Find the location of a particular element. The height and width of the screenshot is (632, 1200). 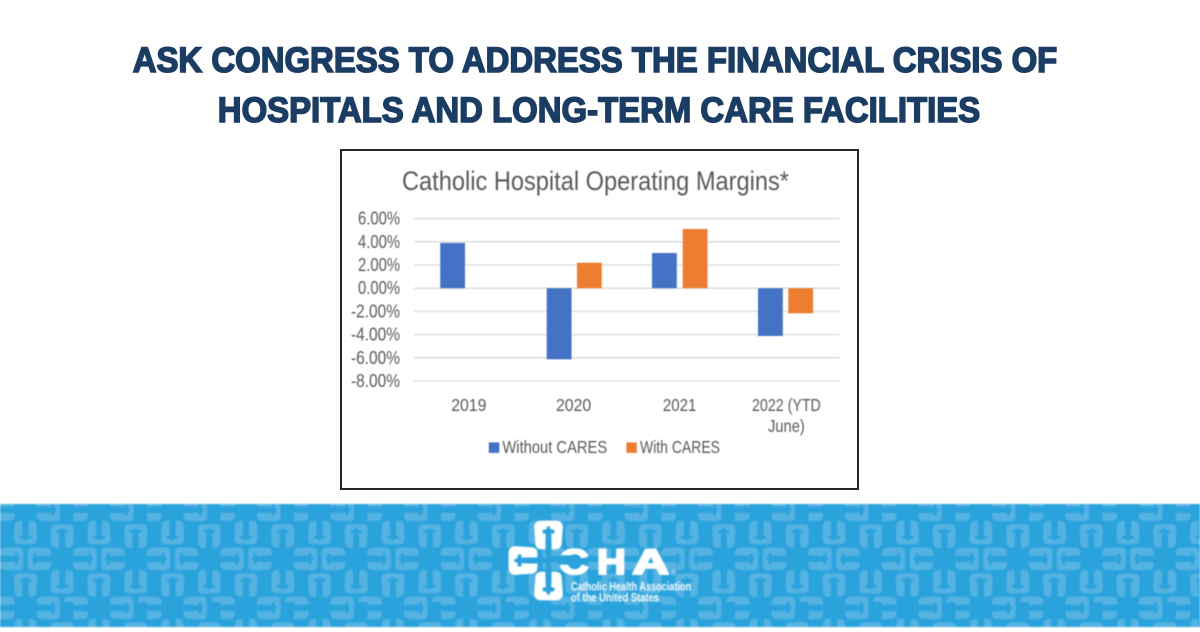

svg-text: of the United States is located at coordinates (615, 598).